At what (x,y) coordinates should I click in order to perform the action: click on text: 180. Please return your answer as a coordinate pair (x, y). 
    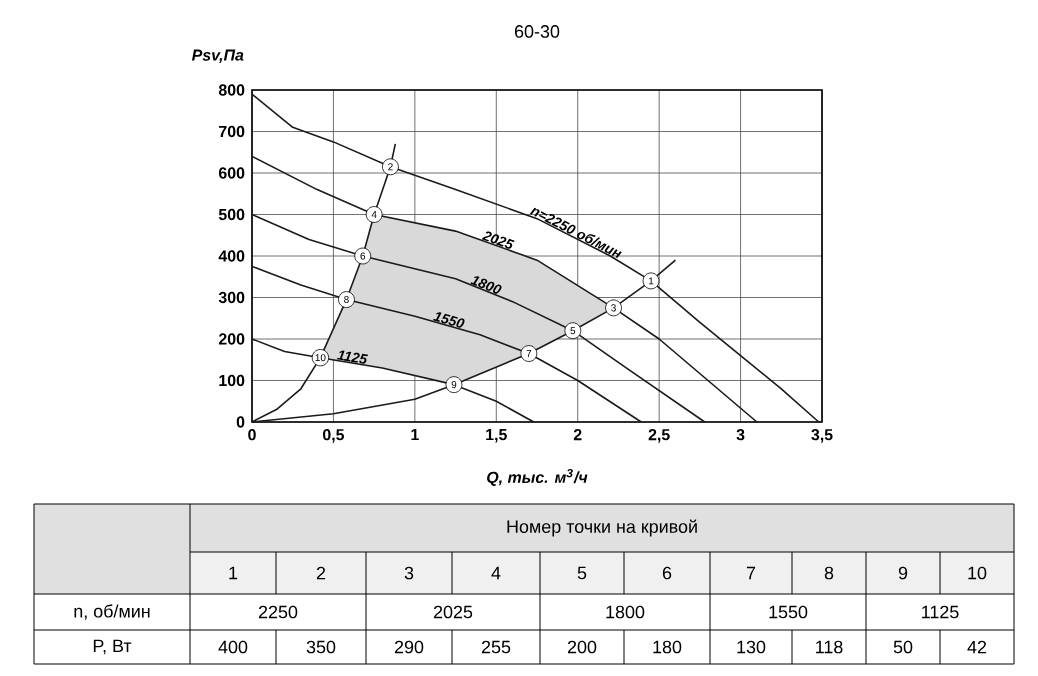
    Looking at the image, I should click on (667, 647).